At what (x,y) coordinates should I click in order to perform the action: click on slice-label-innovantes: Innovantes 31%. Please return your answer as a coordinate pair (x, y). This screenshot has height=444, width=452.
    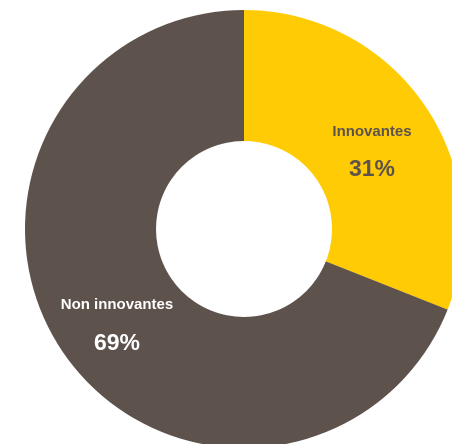
    Looking at the image, I should click on (371, 152).